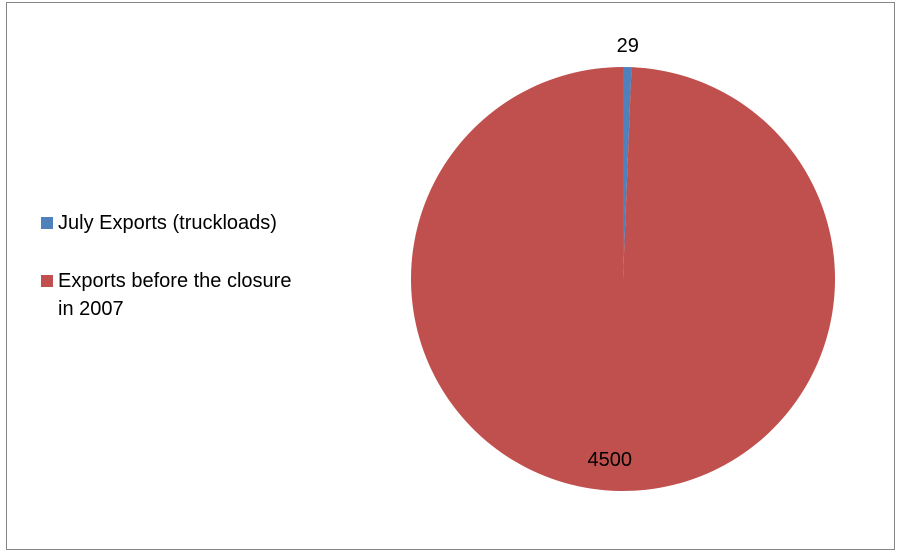 The width and height of the screenshot is (901, 554). What do you see at coordinates (628, 46) in the screenshot?
I see `pie-data-label-0: 29` at bounding box center [628, 46].